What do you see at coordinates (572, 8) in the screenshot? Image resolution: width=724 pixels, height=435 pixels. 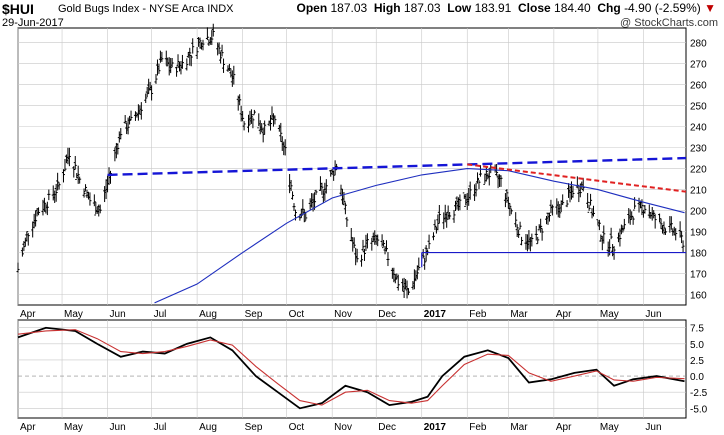 I see `close-value: 184.40` at bounding box center [572, 8].